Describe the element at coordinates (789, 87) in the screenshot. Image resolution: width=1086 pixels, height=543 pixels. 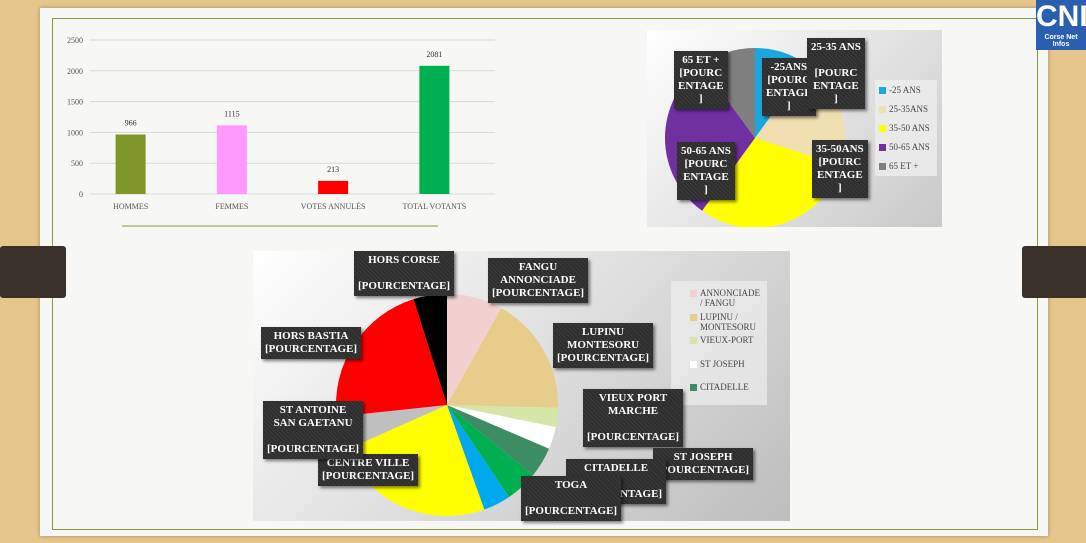
I see `data-label: -25ANS [POURC ENTAGE ]` at that location.